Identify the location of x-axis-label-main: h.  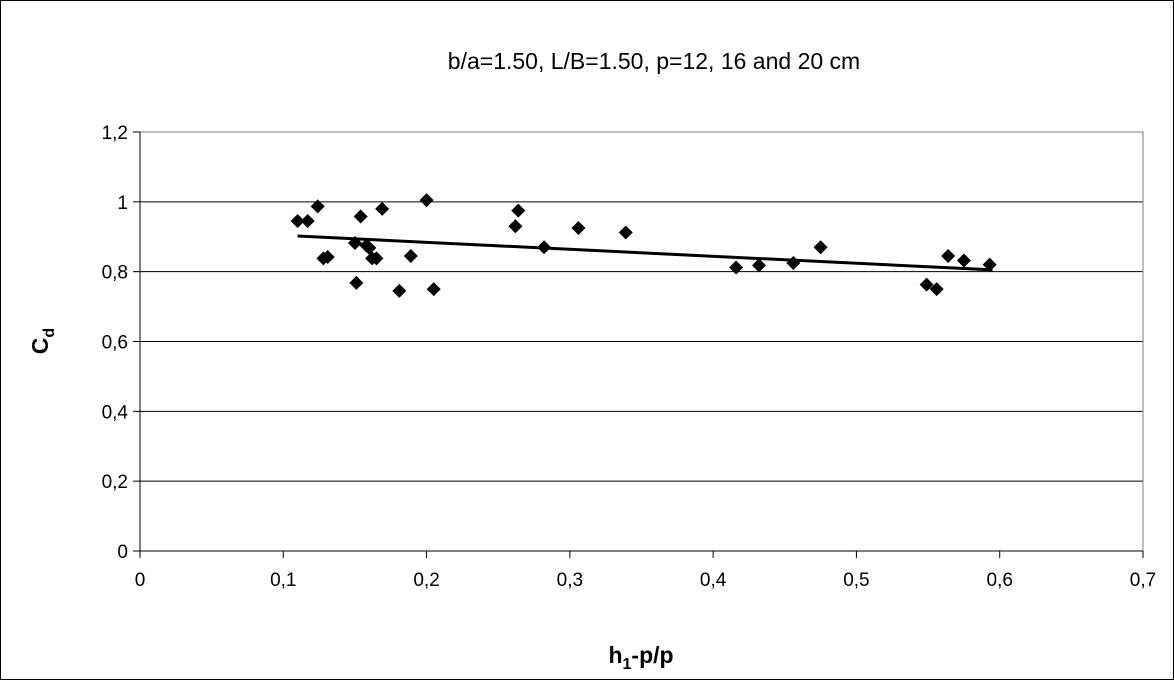
(615, 655).